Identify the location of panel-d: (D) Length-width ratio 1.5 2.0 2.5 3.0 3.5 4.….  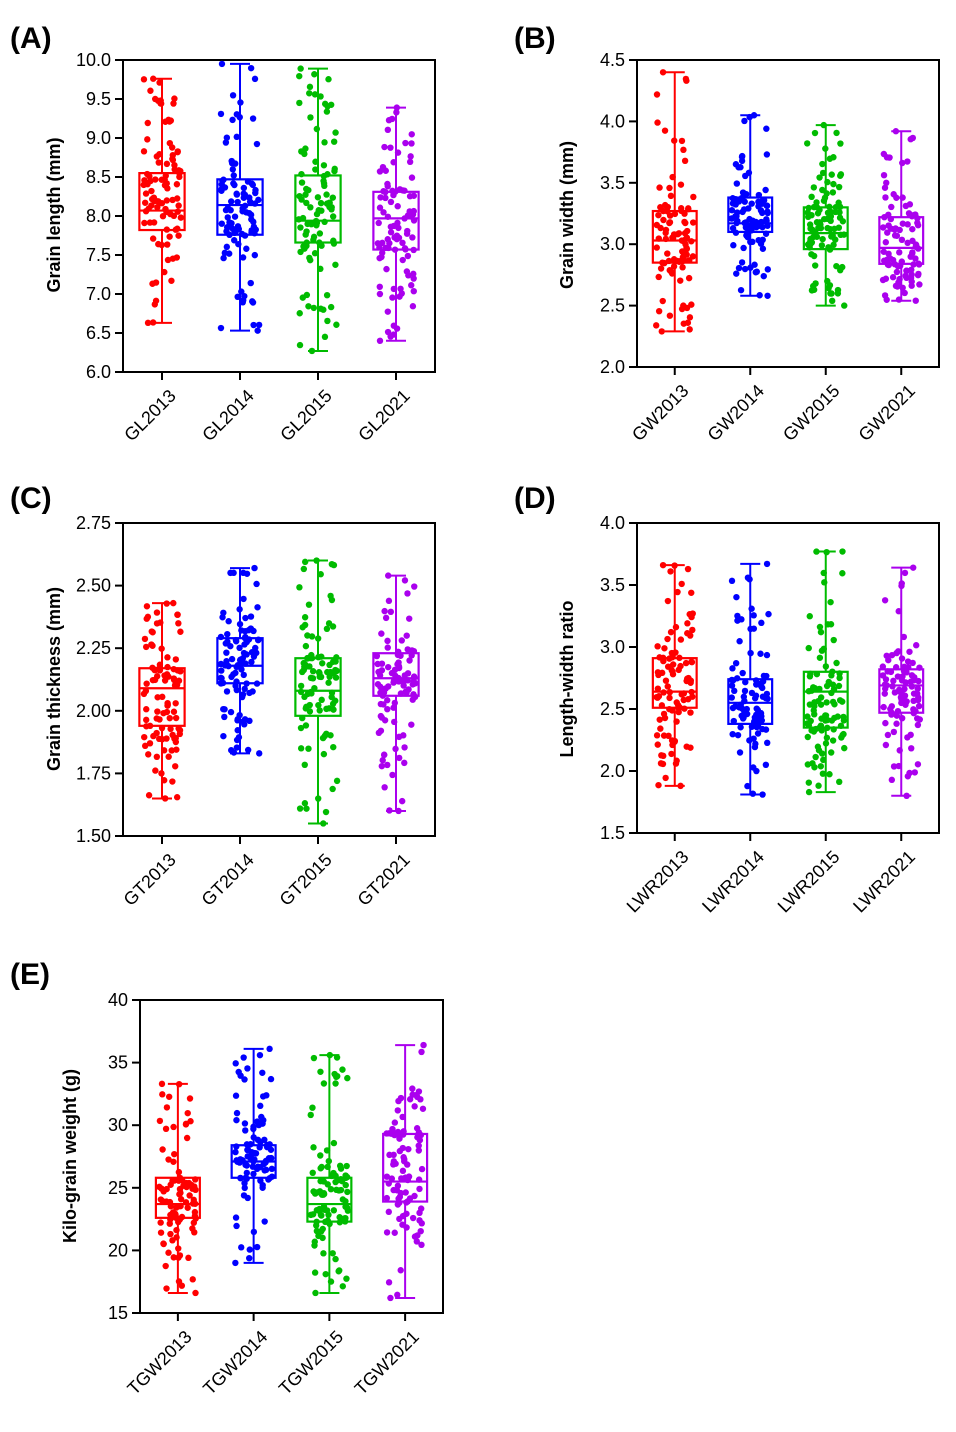
(727, 699).